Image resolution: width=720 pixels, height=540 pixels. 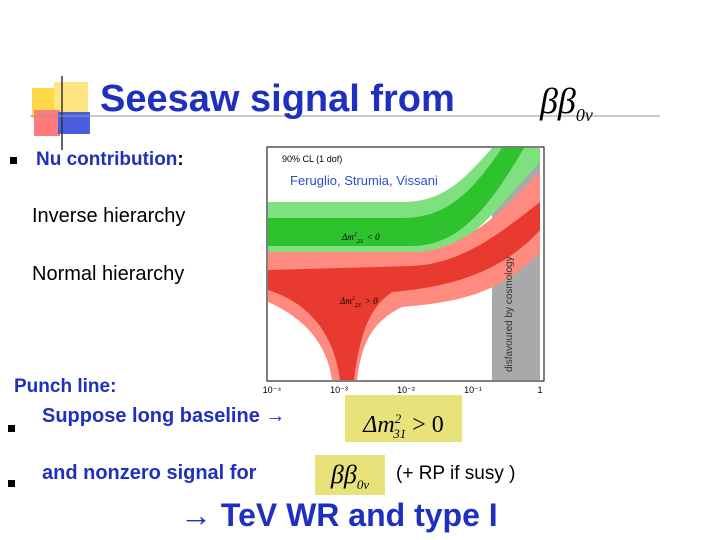 I want to click on punch-line1: Suppose long baseline →, so click(x=164, y=416).